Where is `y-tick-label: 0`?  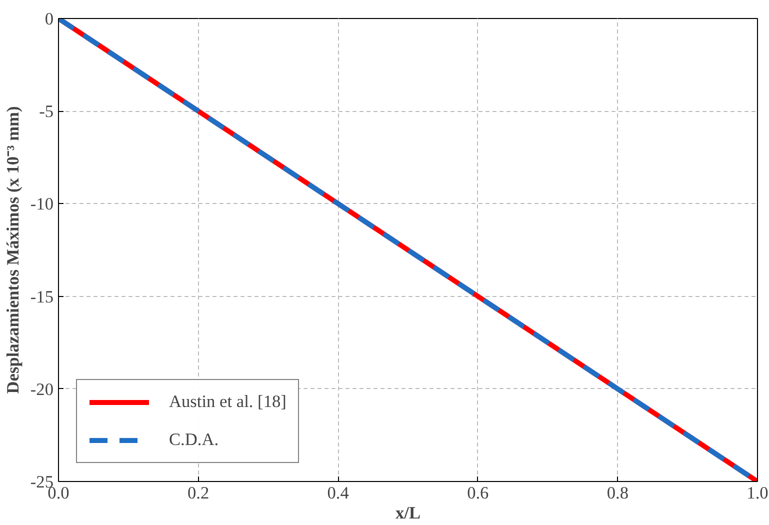
y-tick-label: 0 is located at coordinates (49, 19).